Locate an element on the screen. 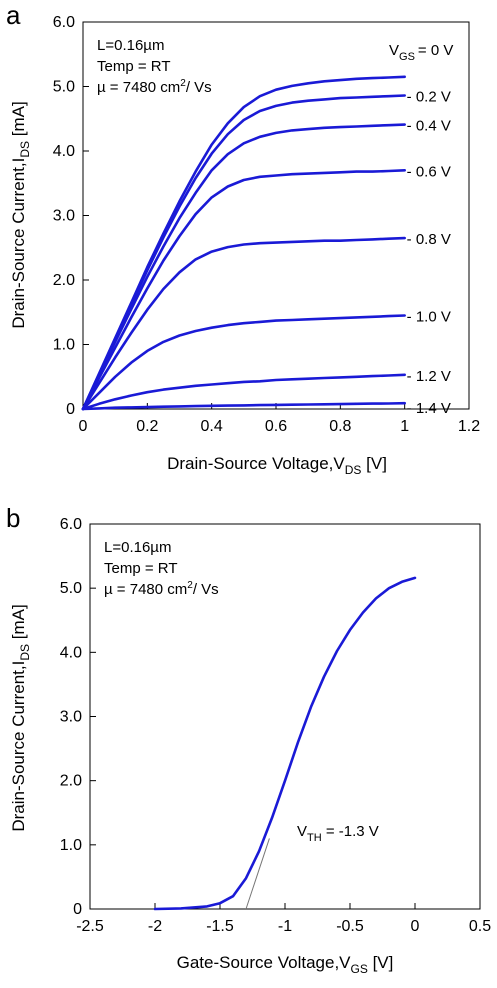  x-tick-label: 0.4 is located at coordinates (212, 426).